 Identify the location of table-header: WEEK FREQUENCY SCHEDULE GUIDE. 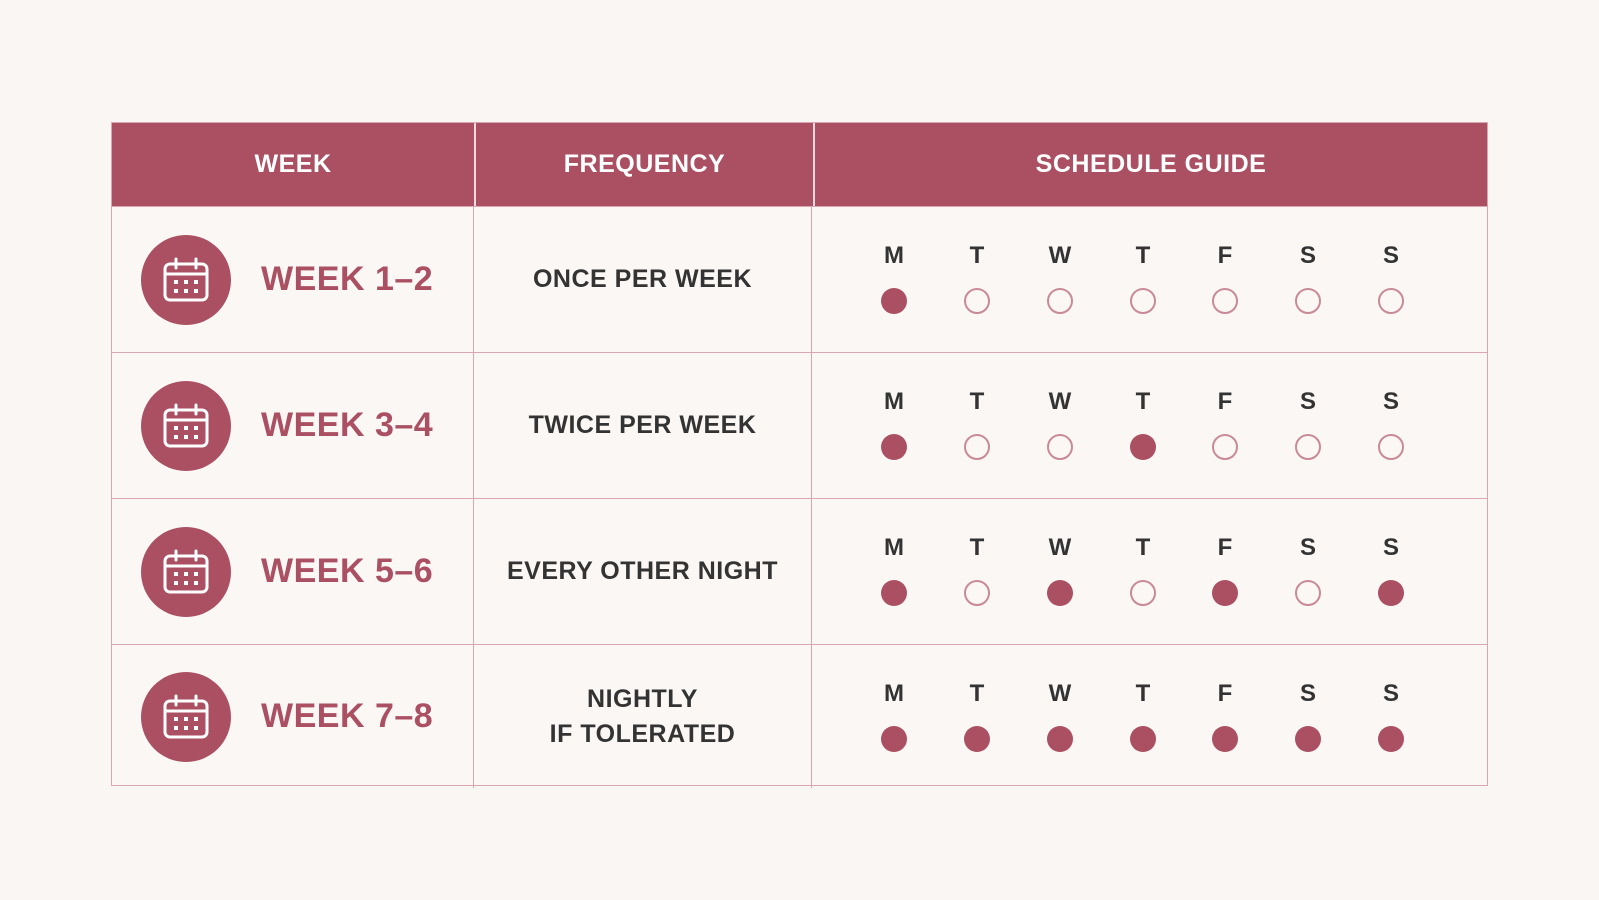
(799, 164).